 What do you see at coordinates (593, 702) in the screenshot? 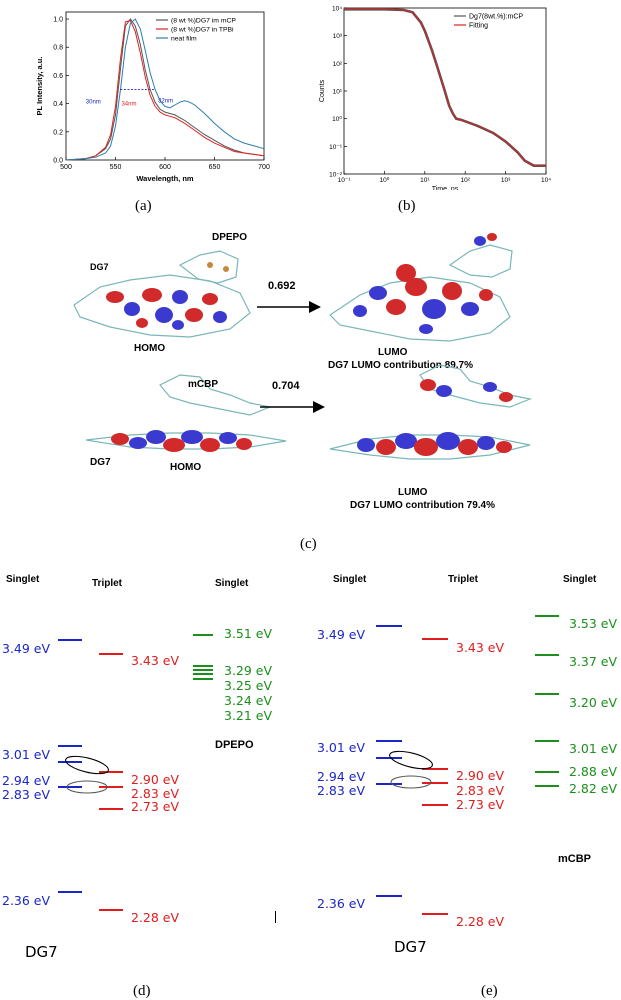
I see `host-singlet-energy-label: 3.20 eV` at bounding box center [593, 702].